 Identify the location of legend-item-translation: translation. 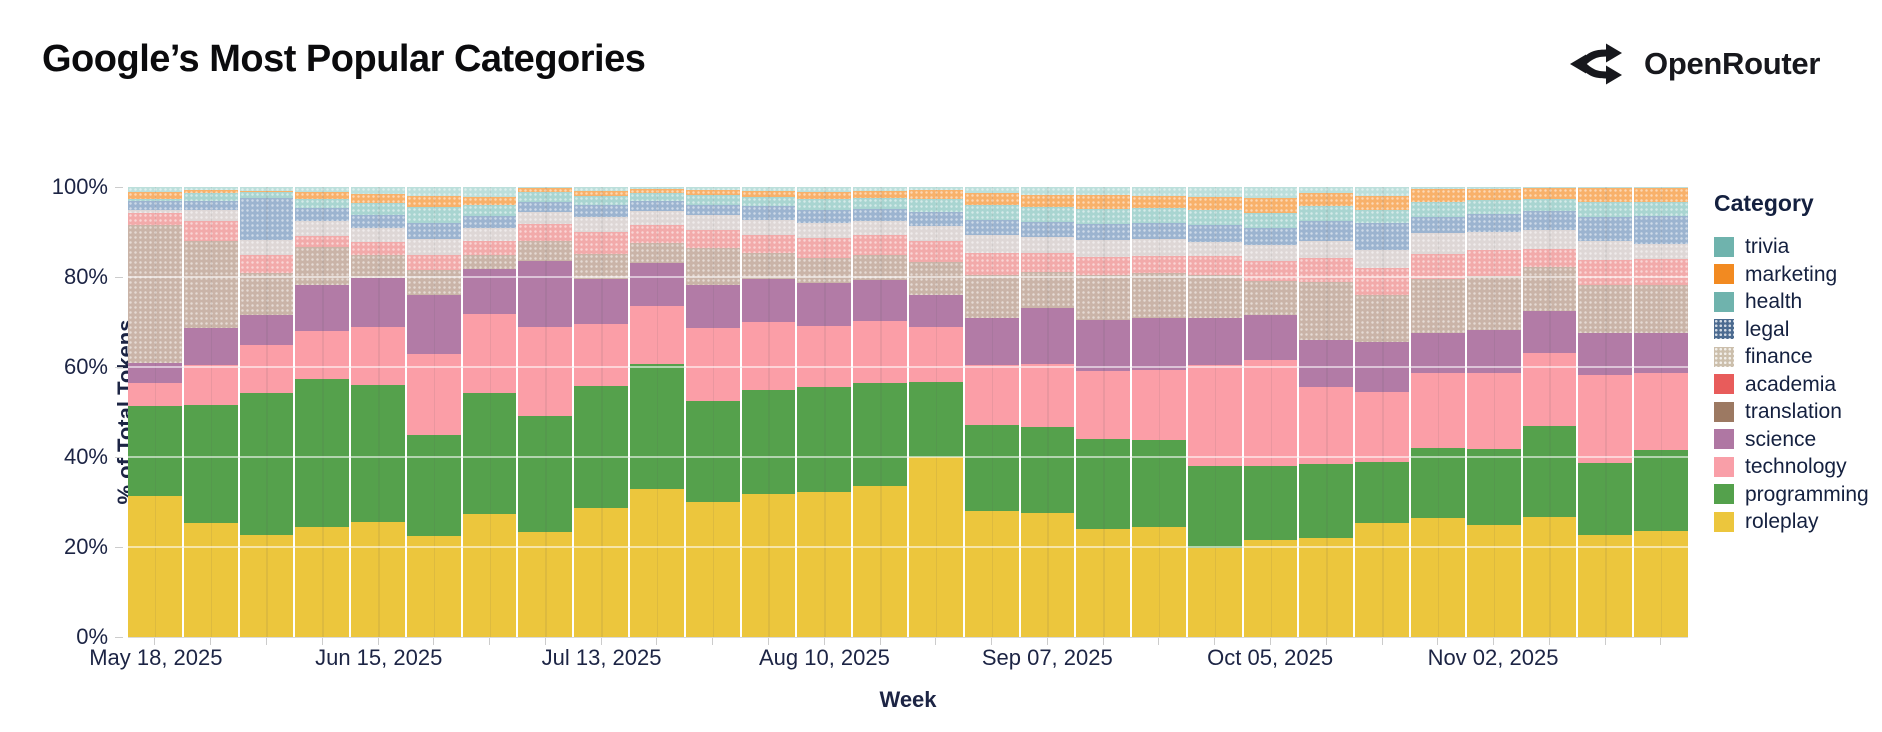
(1798, 412).